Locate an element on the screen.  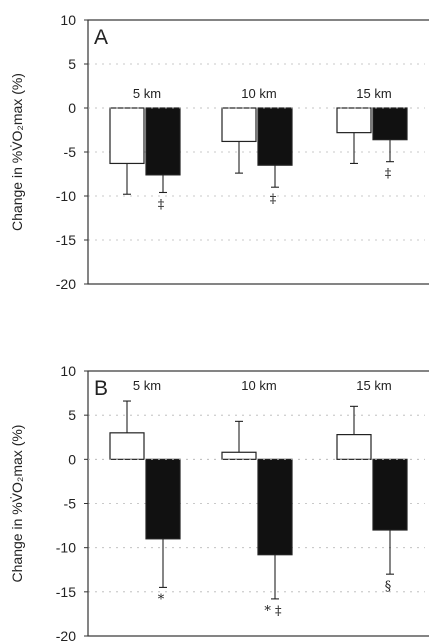
panel-label: B is located at coordinates (101, 388).